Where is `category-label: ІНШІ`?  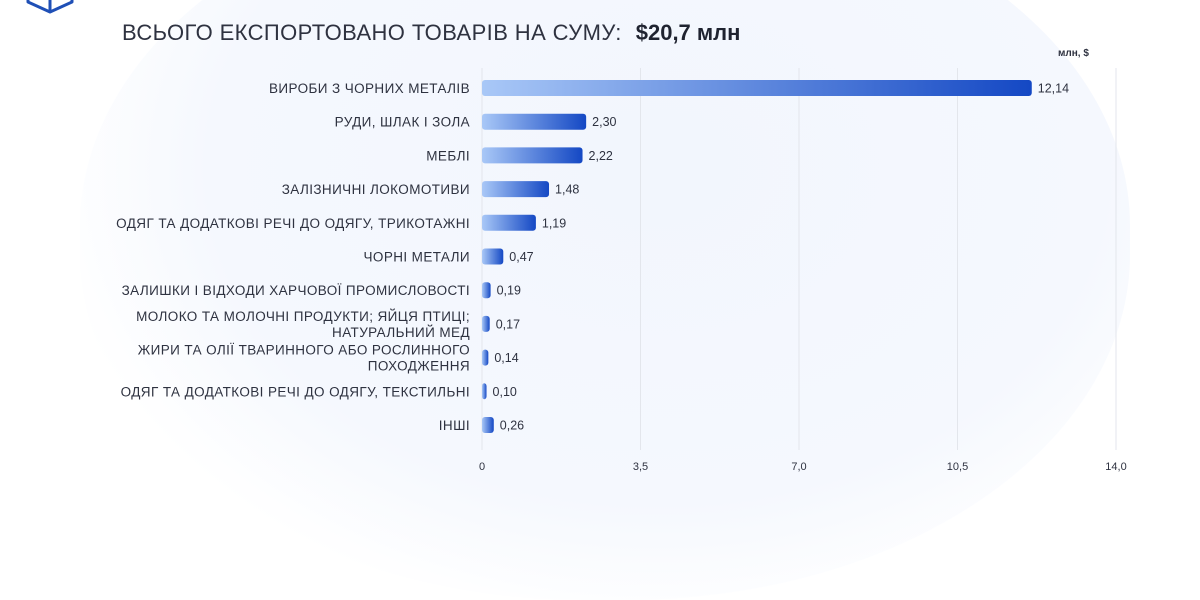 category-label: ІНШІ is located at coordinates (454, 425).